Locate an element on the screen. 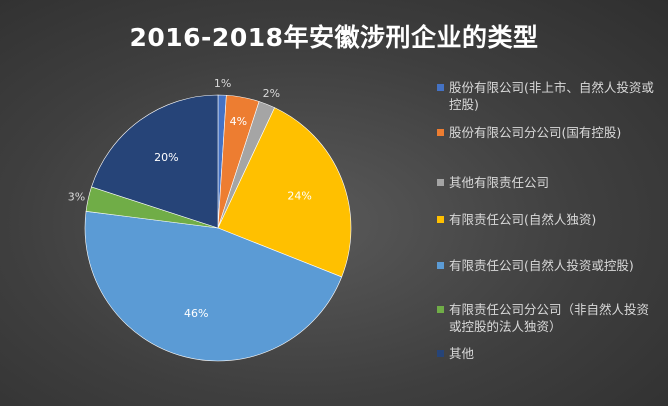 This screenshot has height=406, width=668. data-label-5: 3% is located at coordinates (76, 196).